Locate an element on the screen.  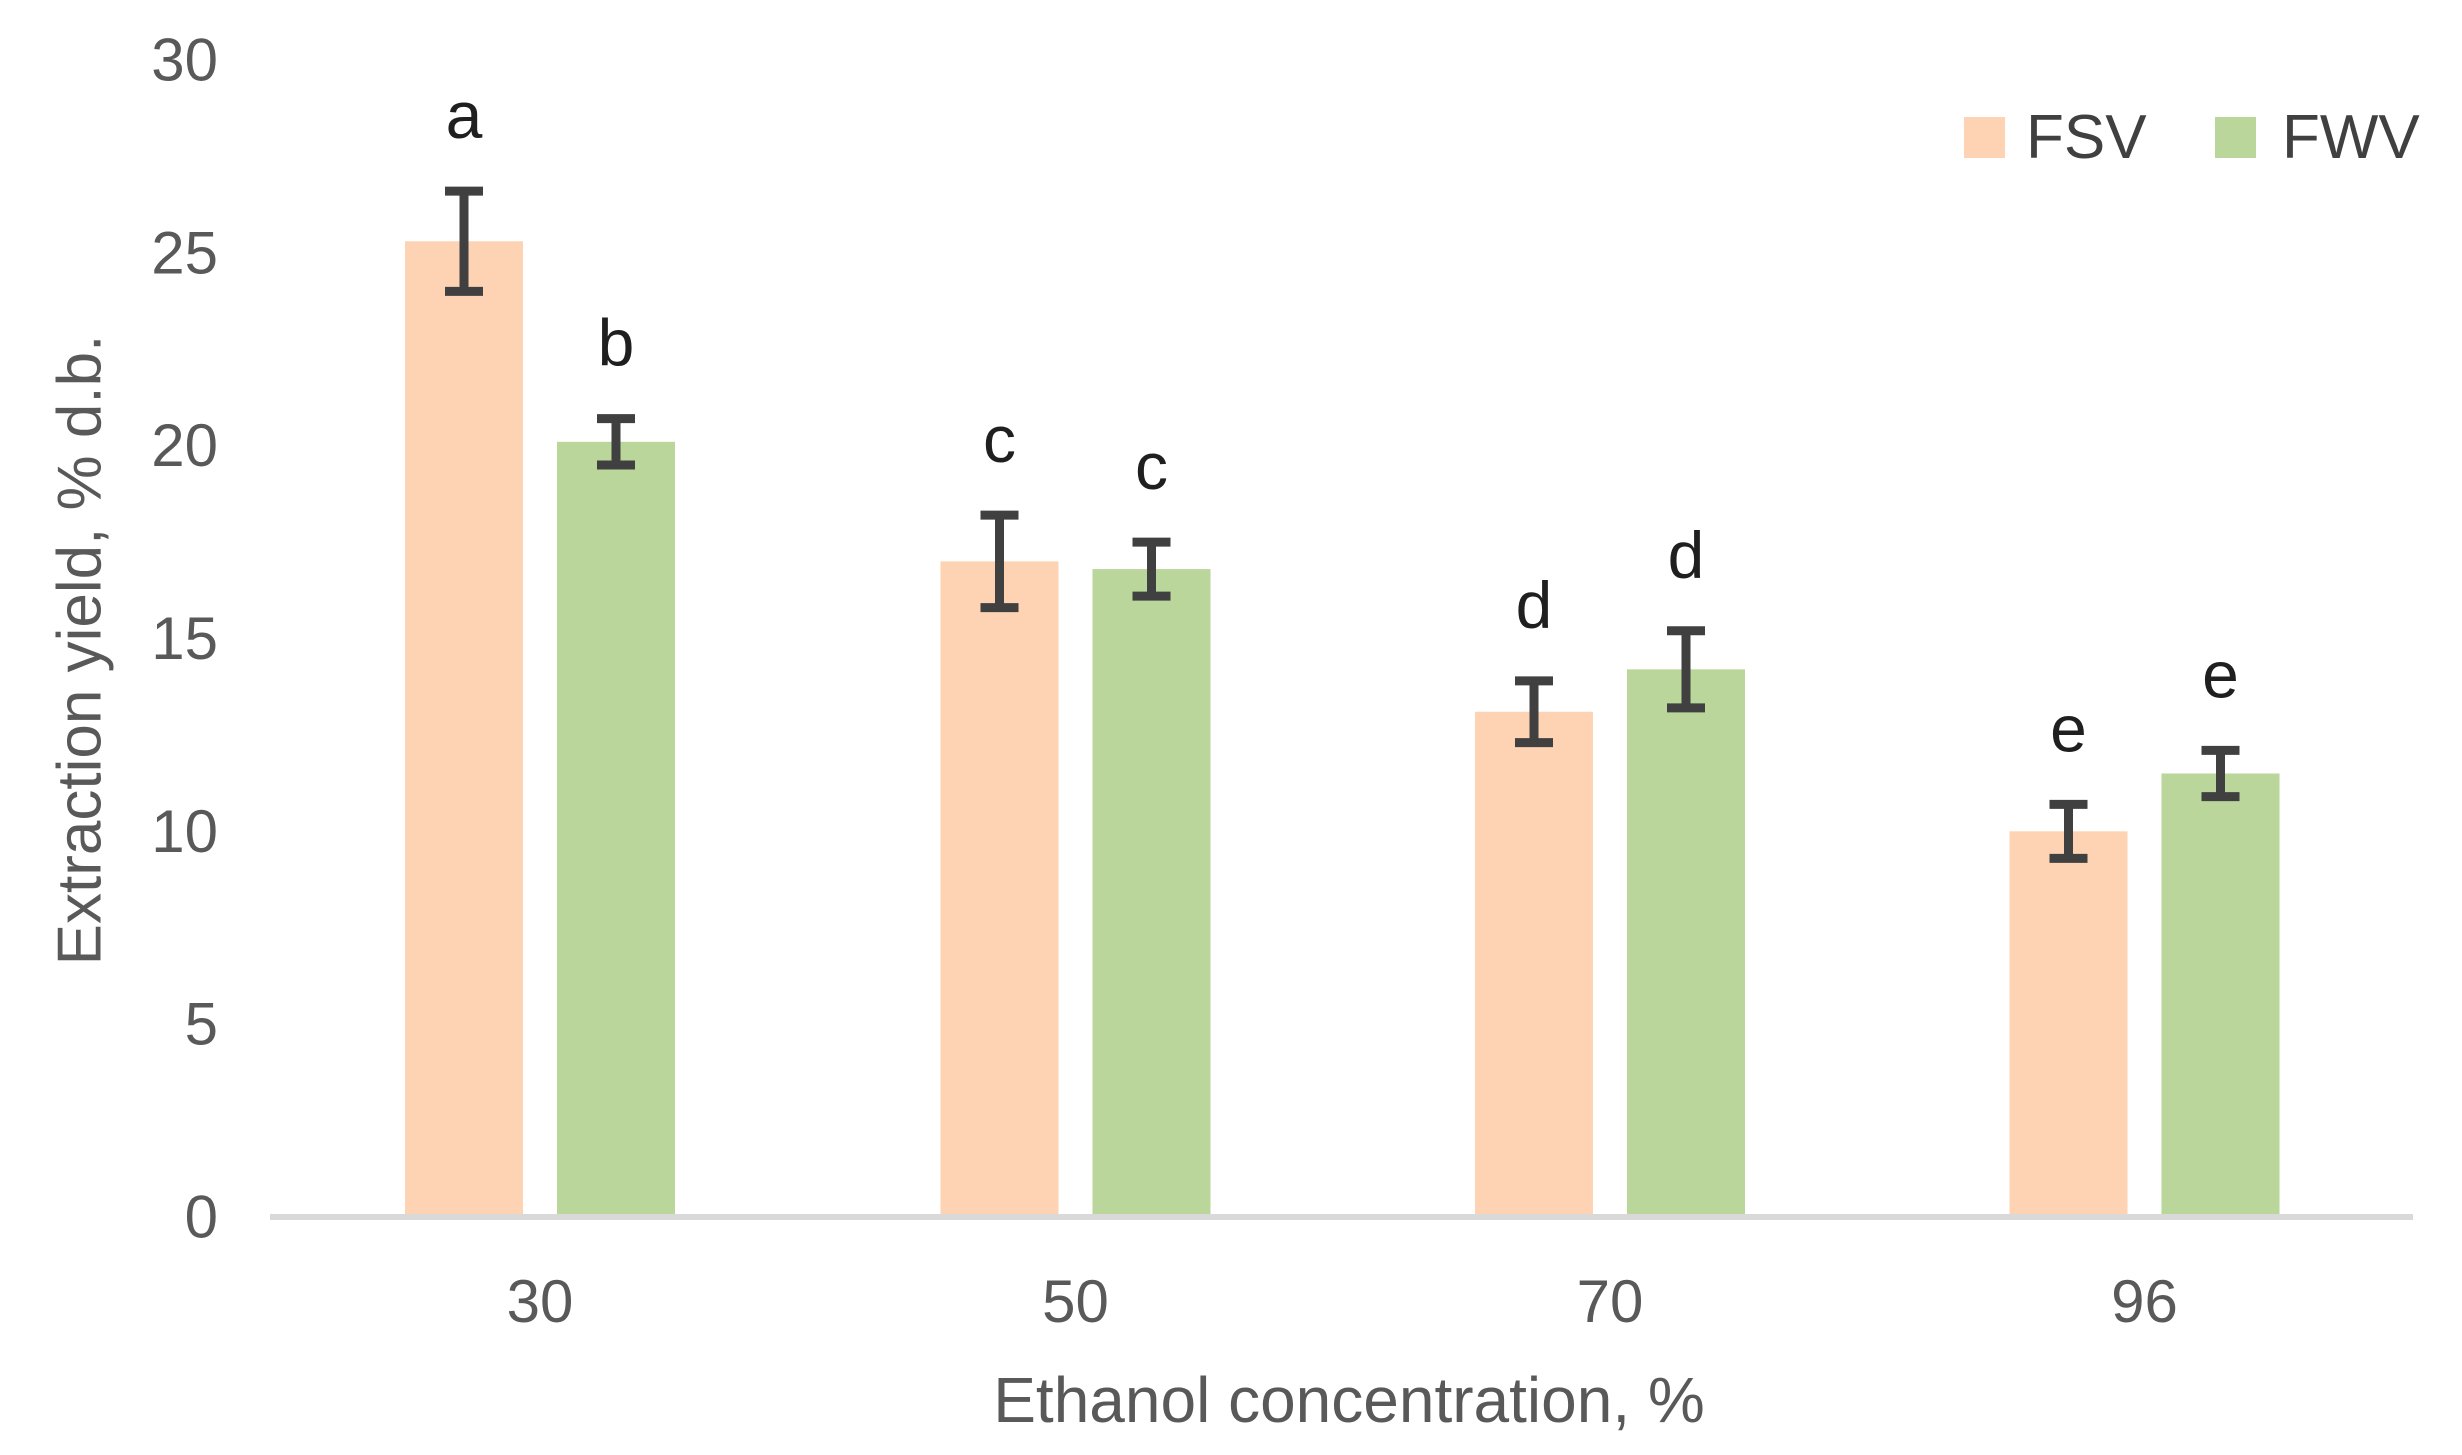
y-tick-label-30: 30 is located at coordinates (184, 60).